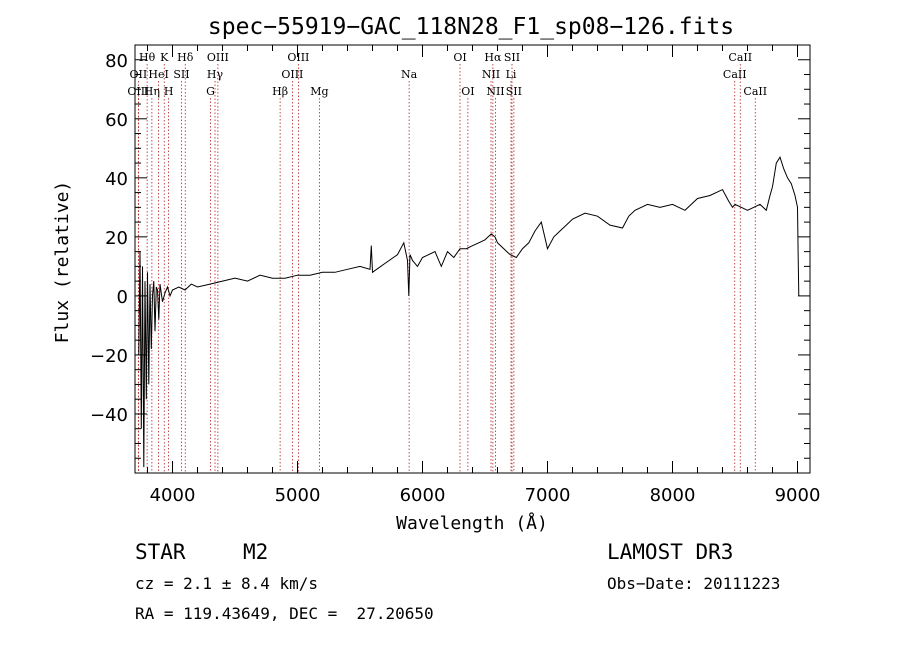  I want to click on survey-name: LAMOST DR3, so click(670, 552).